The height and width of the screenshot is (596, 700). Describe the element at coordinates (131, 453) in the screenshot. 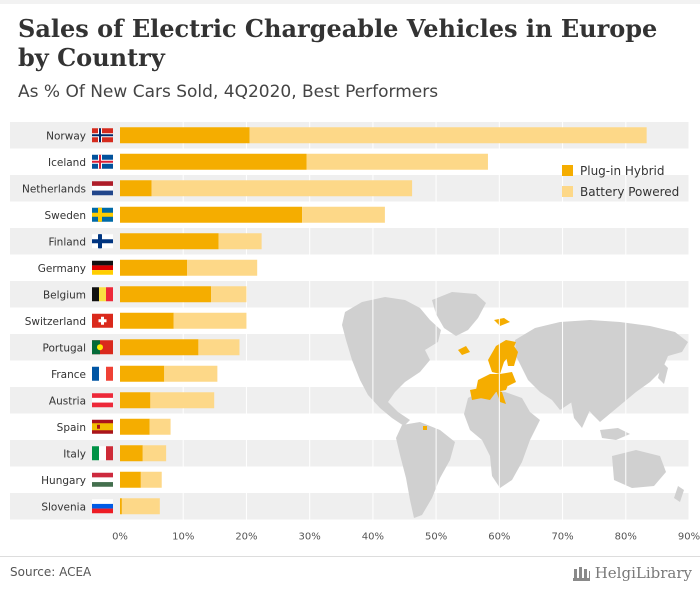

I see `bar-italy-plug-in-hybrid` at that location.